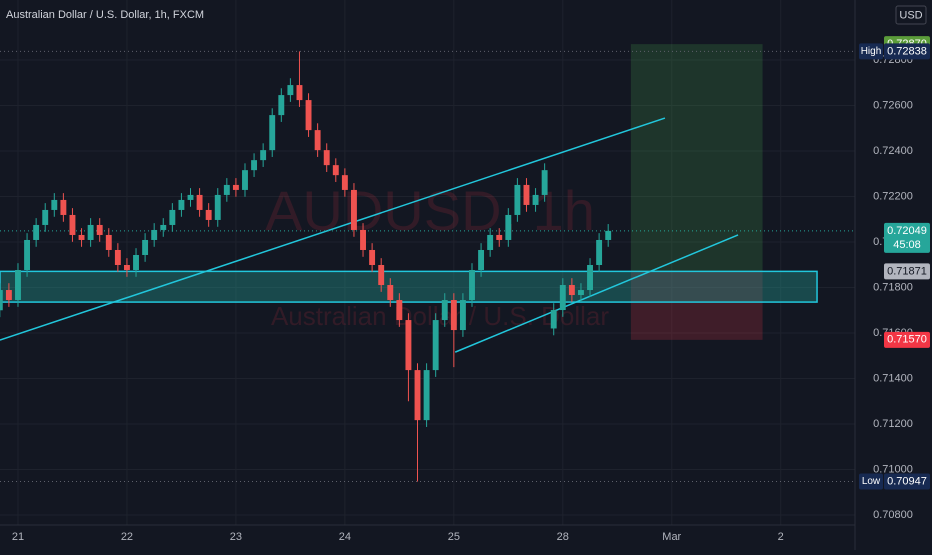 The height and width of the screenshot is (555, 932). I want to click on x-tick-label: 25, so click(454, 537).